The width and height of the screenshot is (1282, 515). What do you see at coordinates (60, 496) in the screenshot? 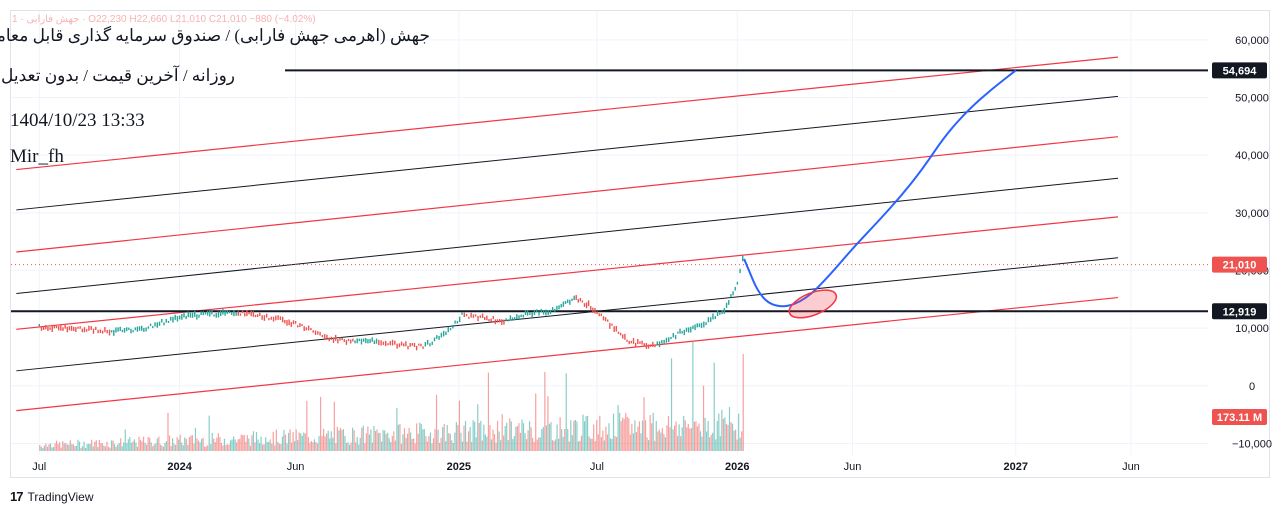
I see `tradingview-brand-text: TradingView` at bounding box center [60, 496].